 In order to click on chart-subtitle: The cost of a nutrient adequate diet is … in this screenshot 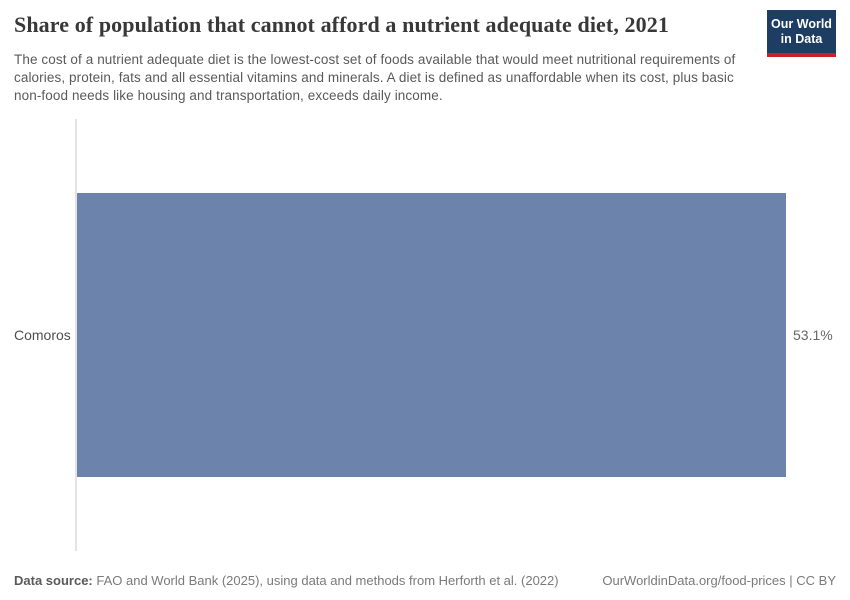, I will do `click(375, 77)`.